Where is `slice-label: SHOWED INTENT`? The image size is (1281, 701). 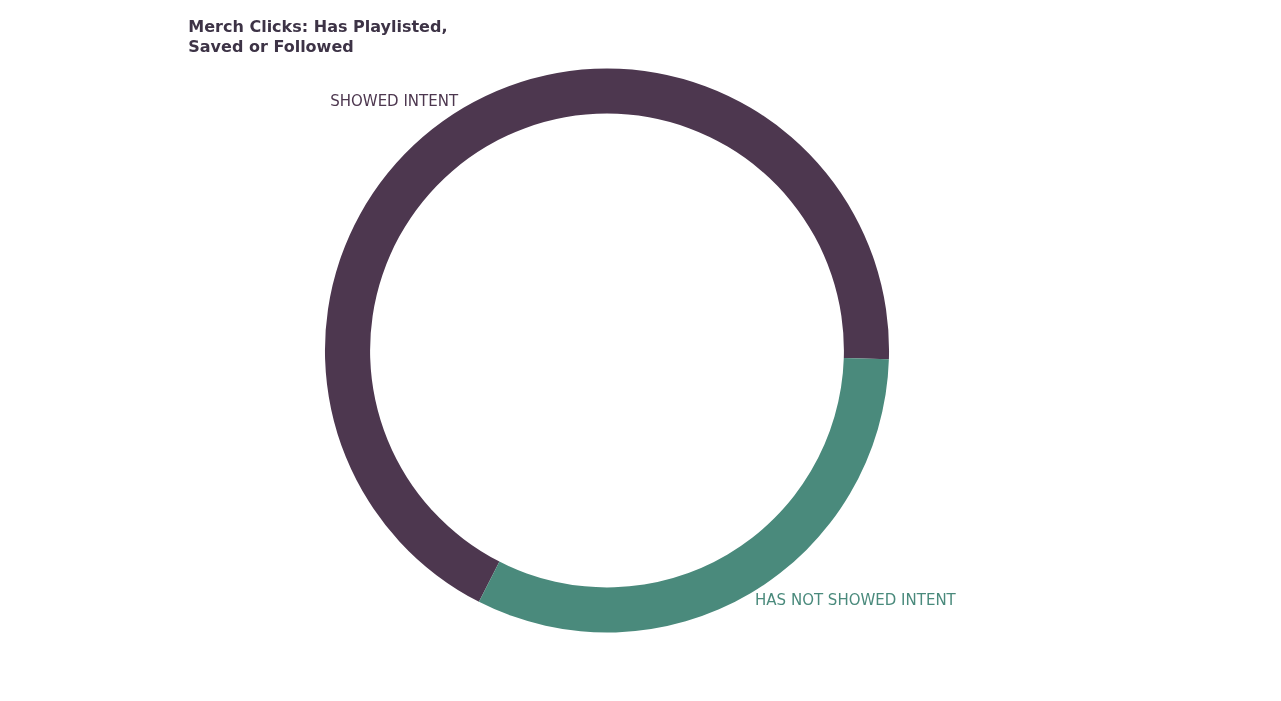
slice-label: SHOWED INTENT is located at coordinates (394, 101).